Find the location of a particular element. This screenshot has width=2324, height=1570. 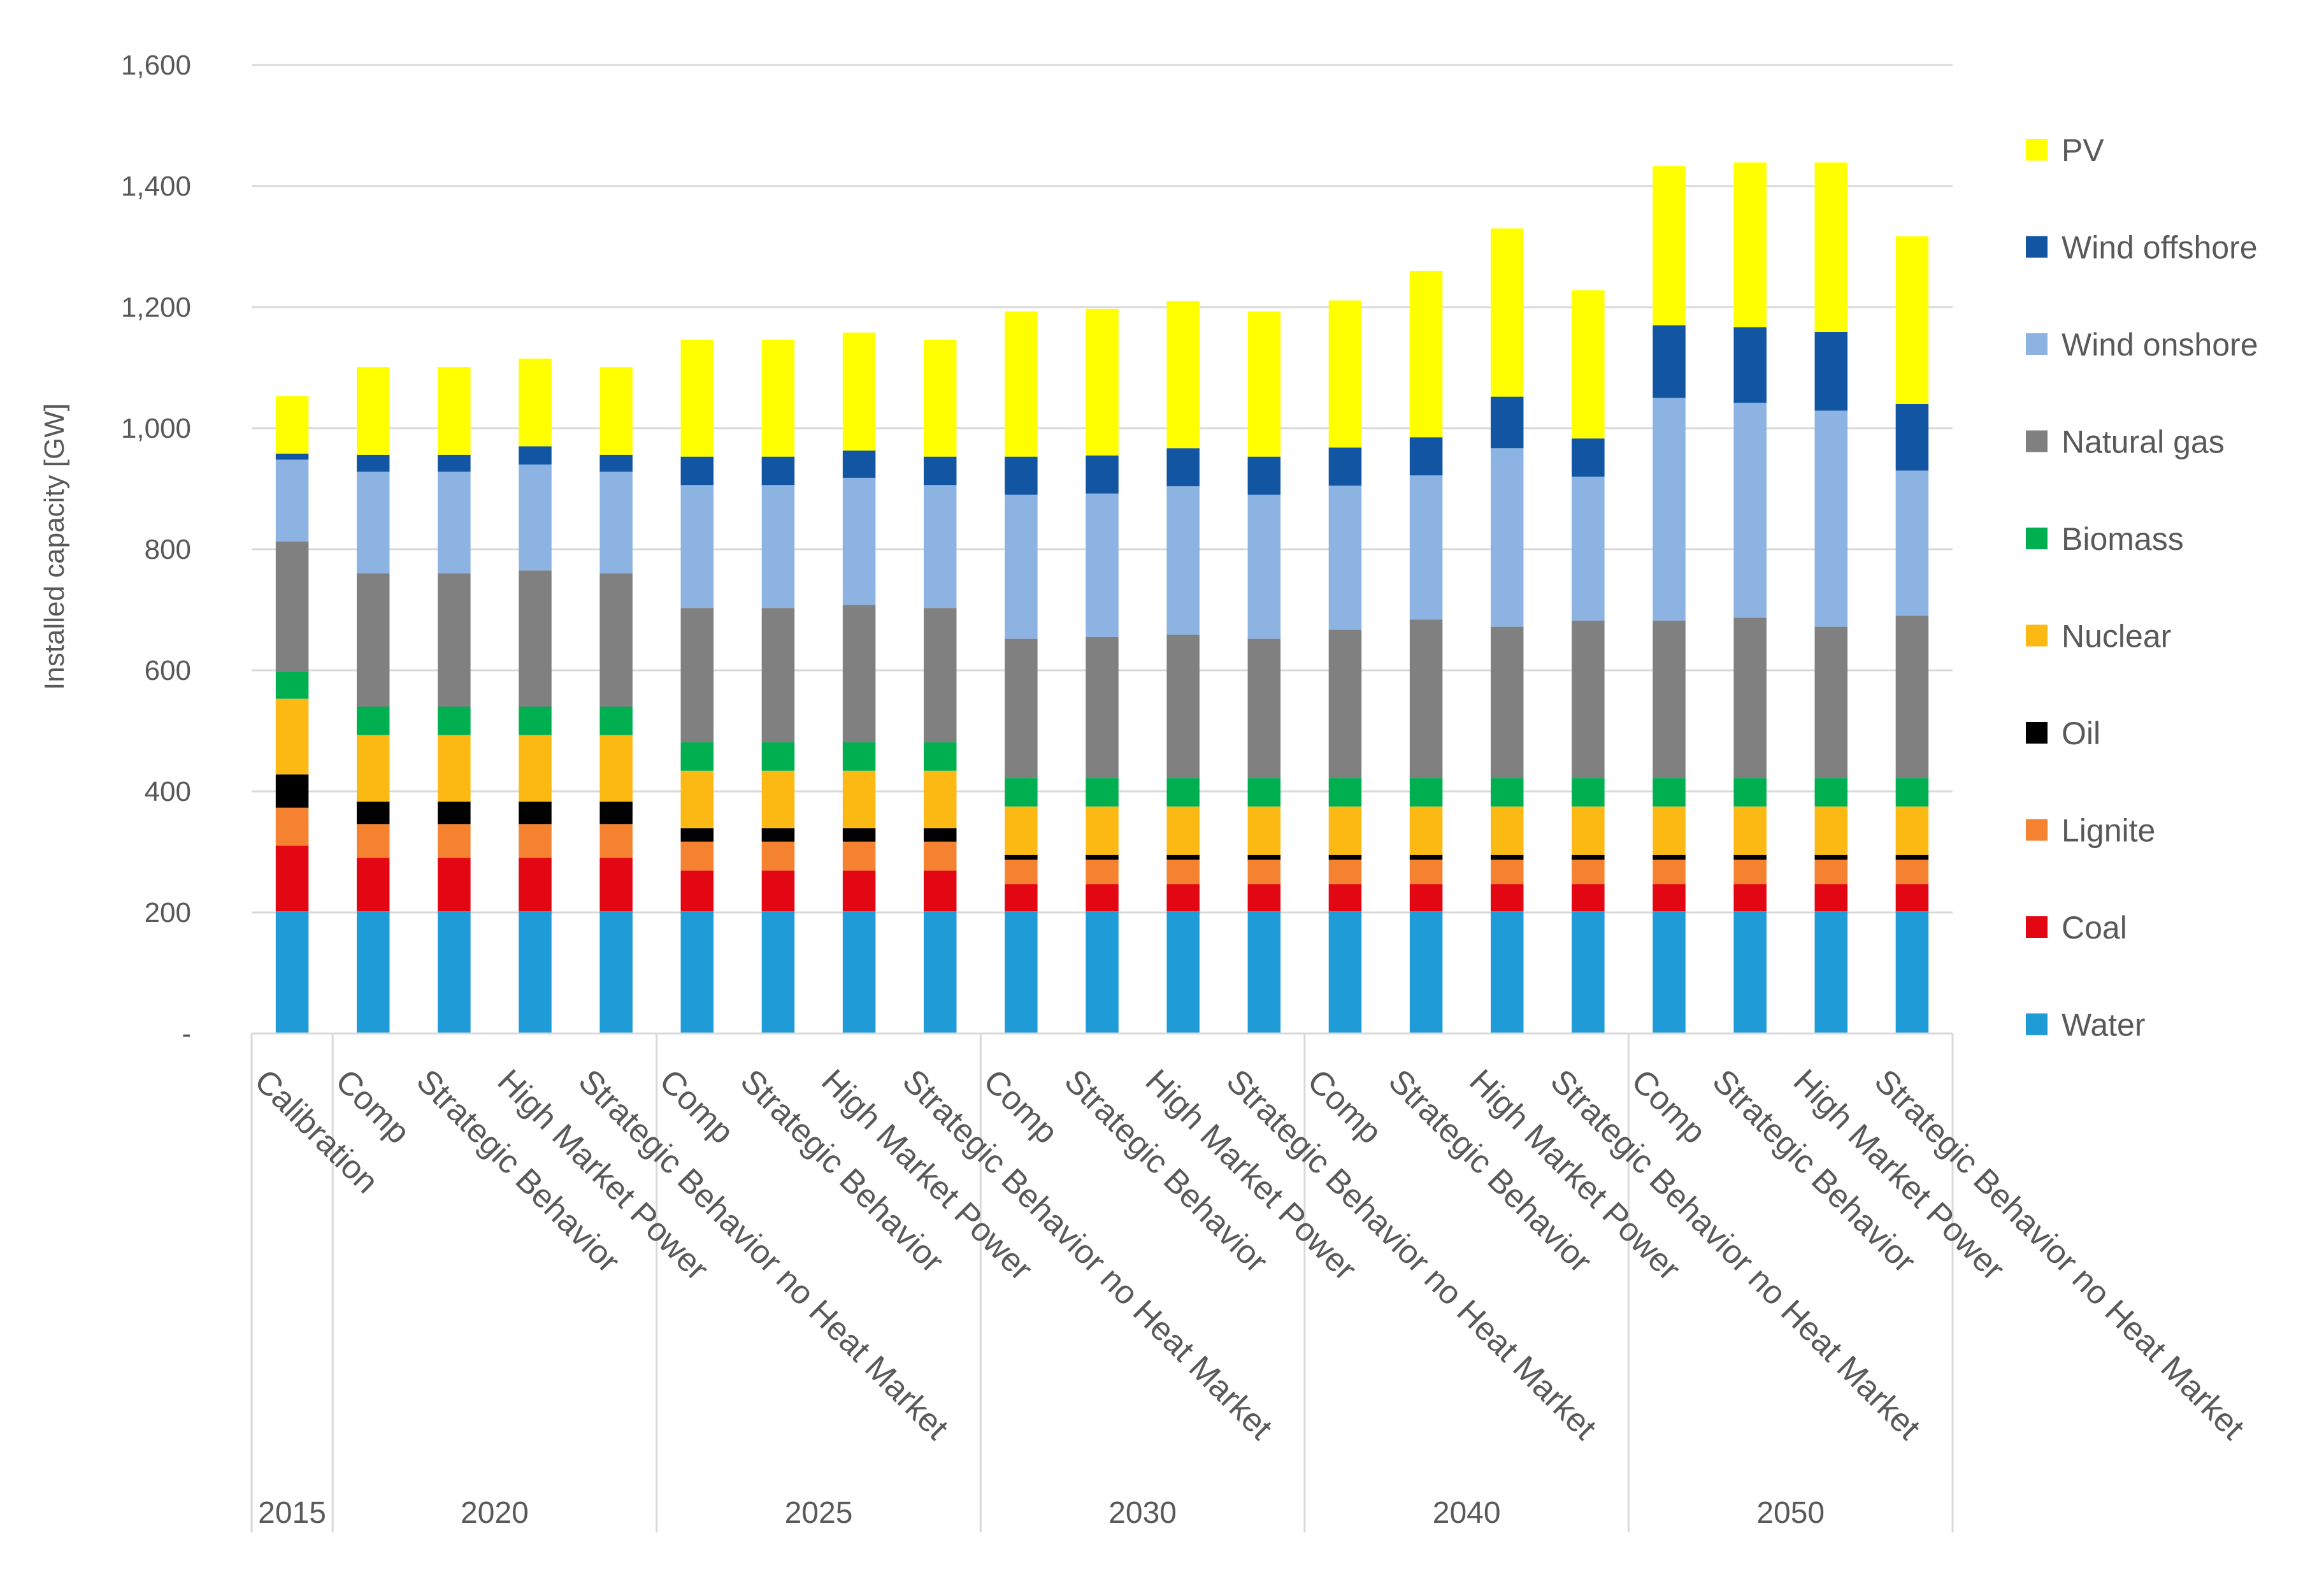

legend-label: Coal is located at coordinates (2095, 928).